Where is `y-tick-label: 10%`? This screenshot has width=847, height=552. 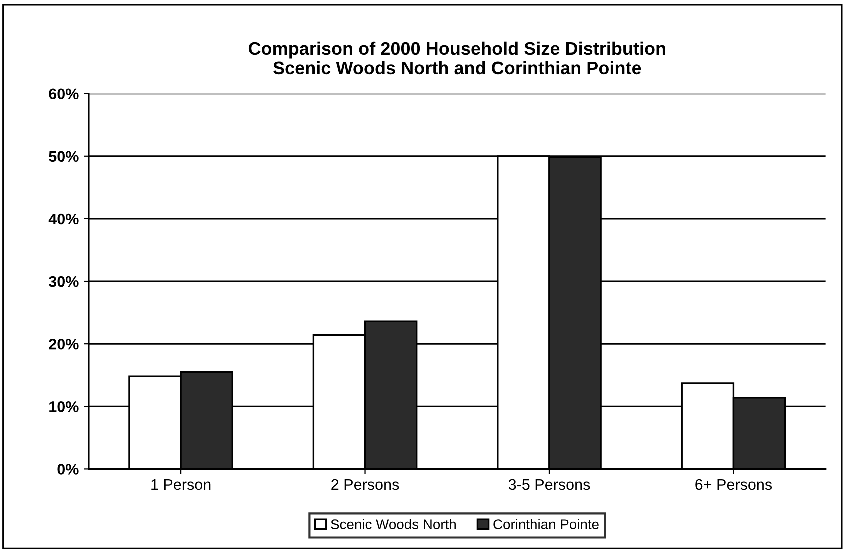
y-tick-label: 10% is located at coordinates (64, 407).